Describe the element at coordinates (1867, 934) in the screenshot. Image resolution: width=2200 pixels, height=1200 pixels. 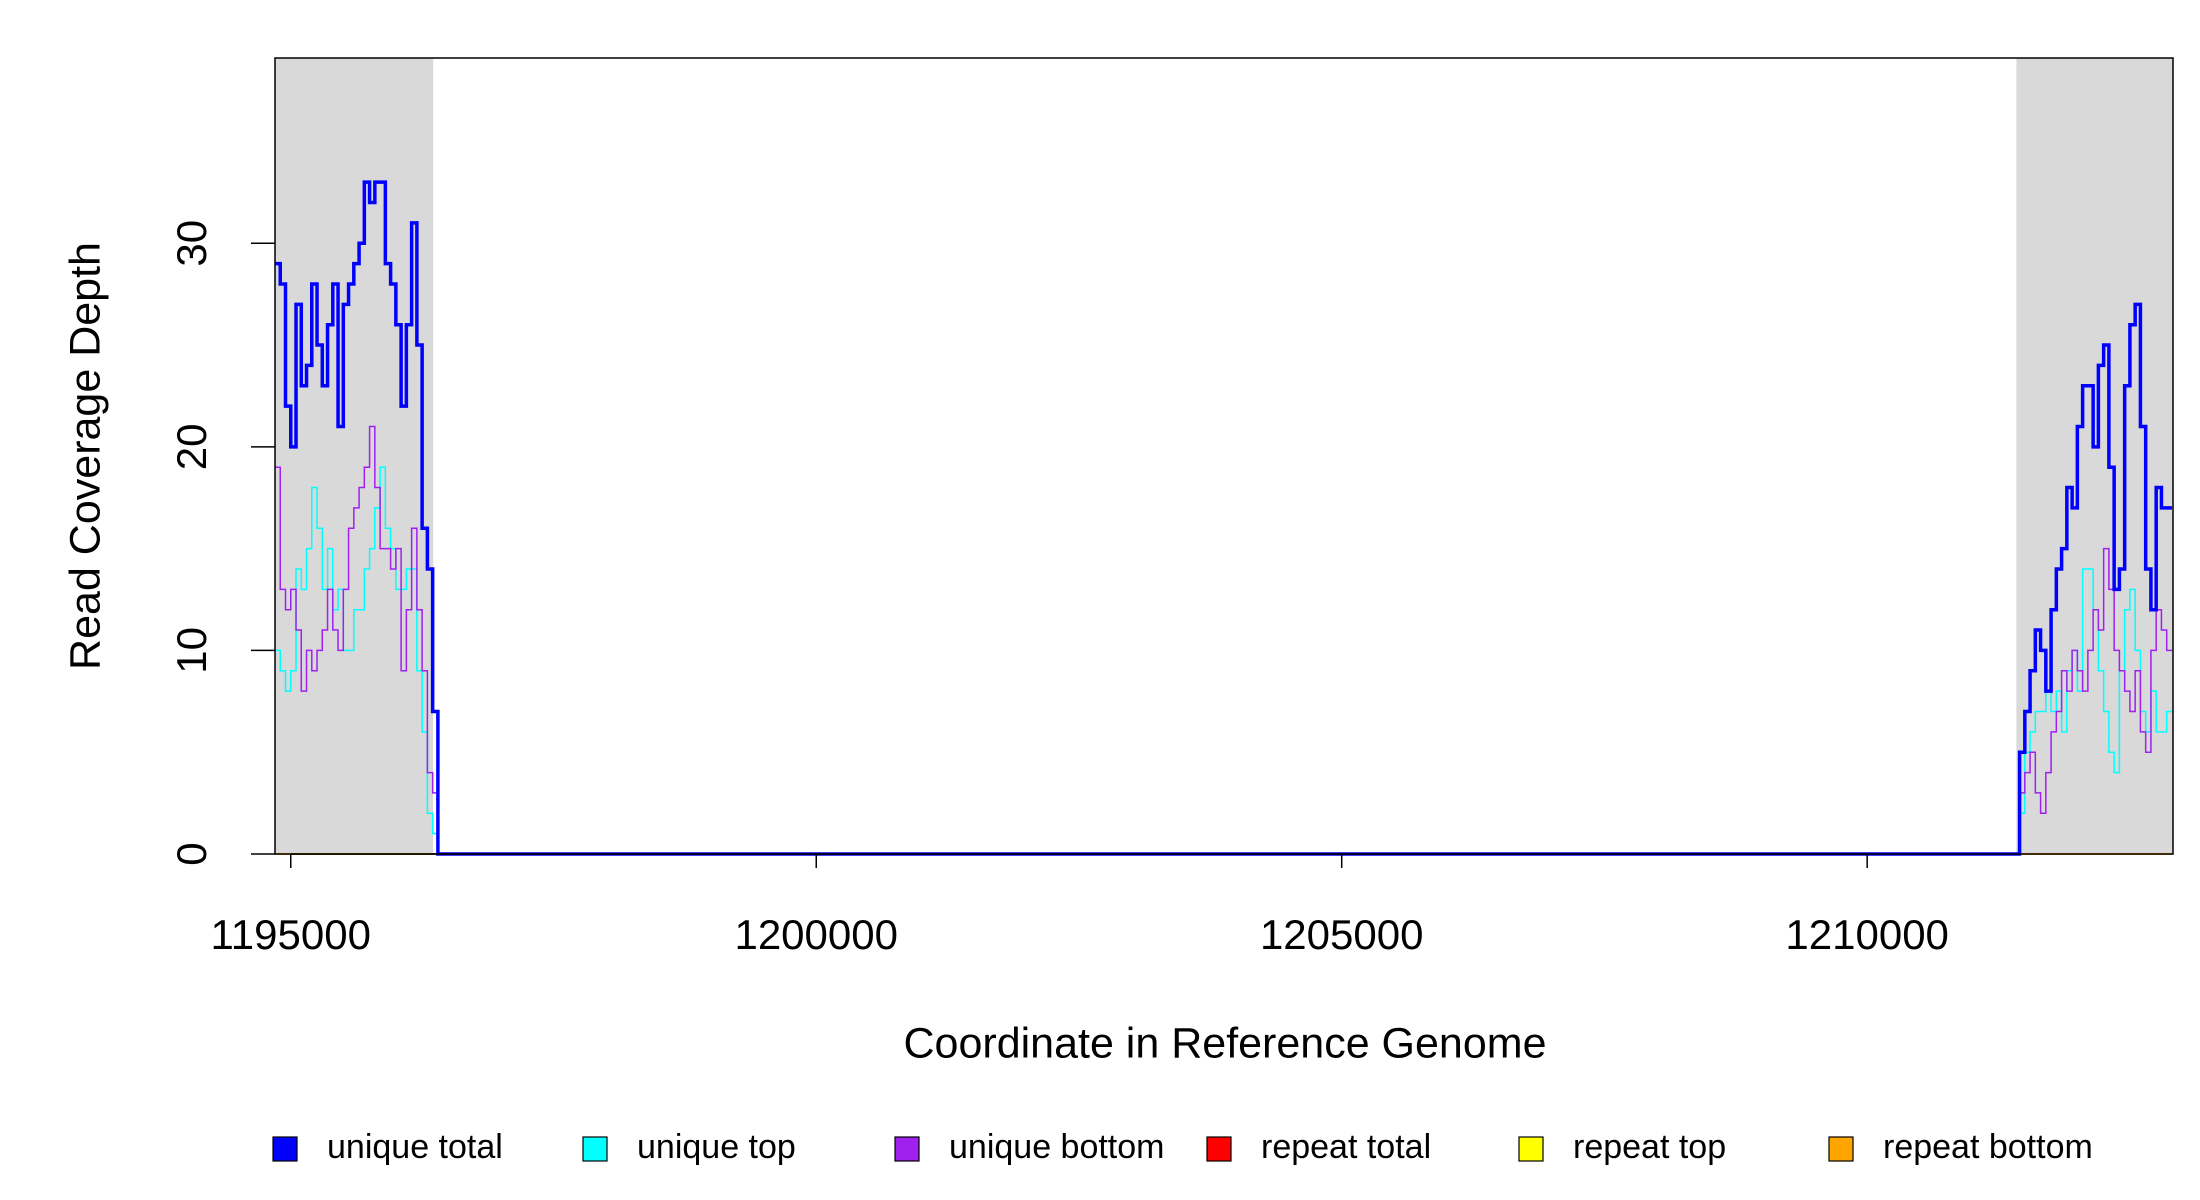
I see `x-tick-label: 1210000` at that location.